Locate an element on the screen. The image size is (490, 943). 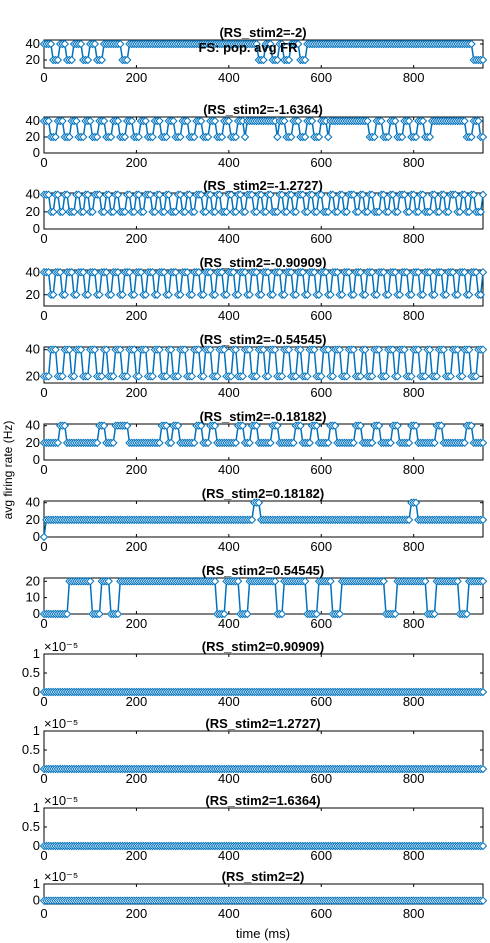
exponent-label: ×10⁻⁵ is located at coordinates (61, 723).